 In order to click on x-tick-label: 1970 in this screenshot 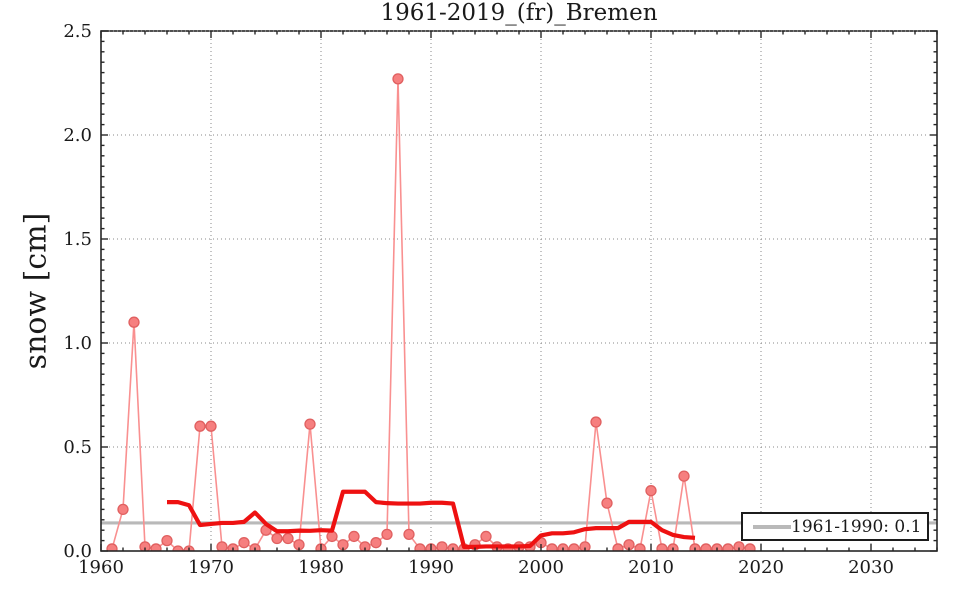, I will do `click(211, 567)`.